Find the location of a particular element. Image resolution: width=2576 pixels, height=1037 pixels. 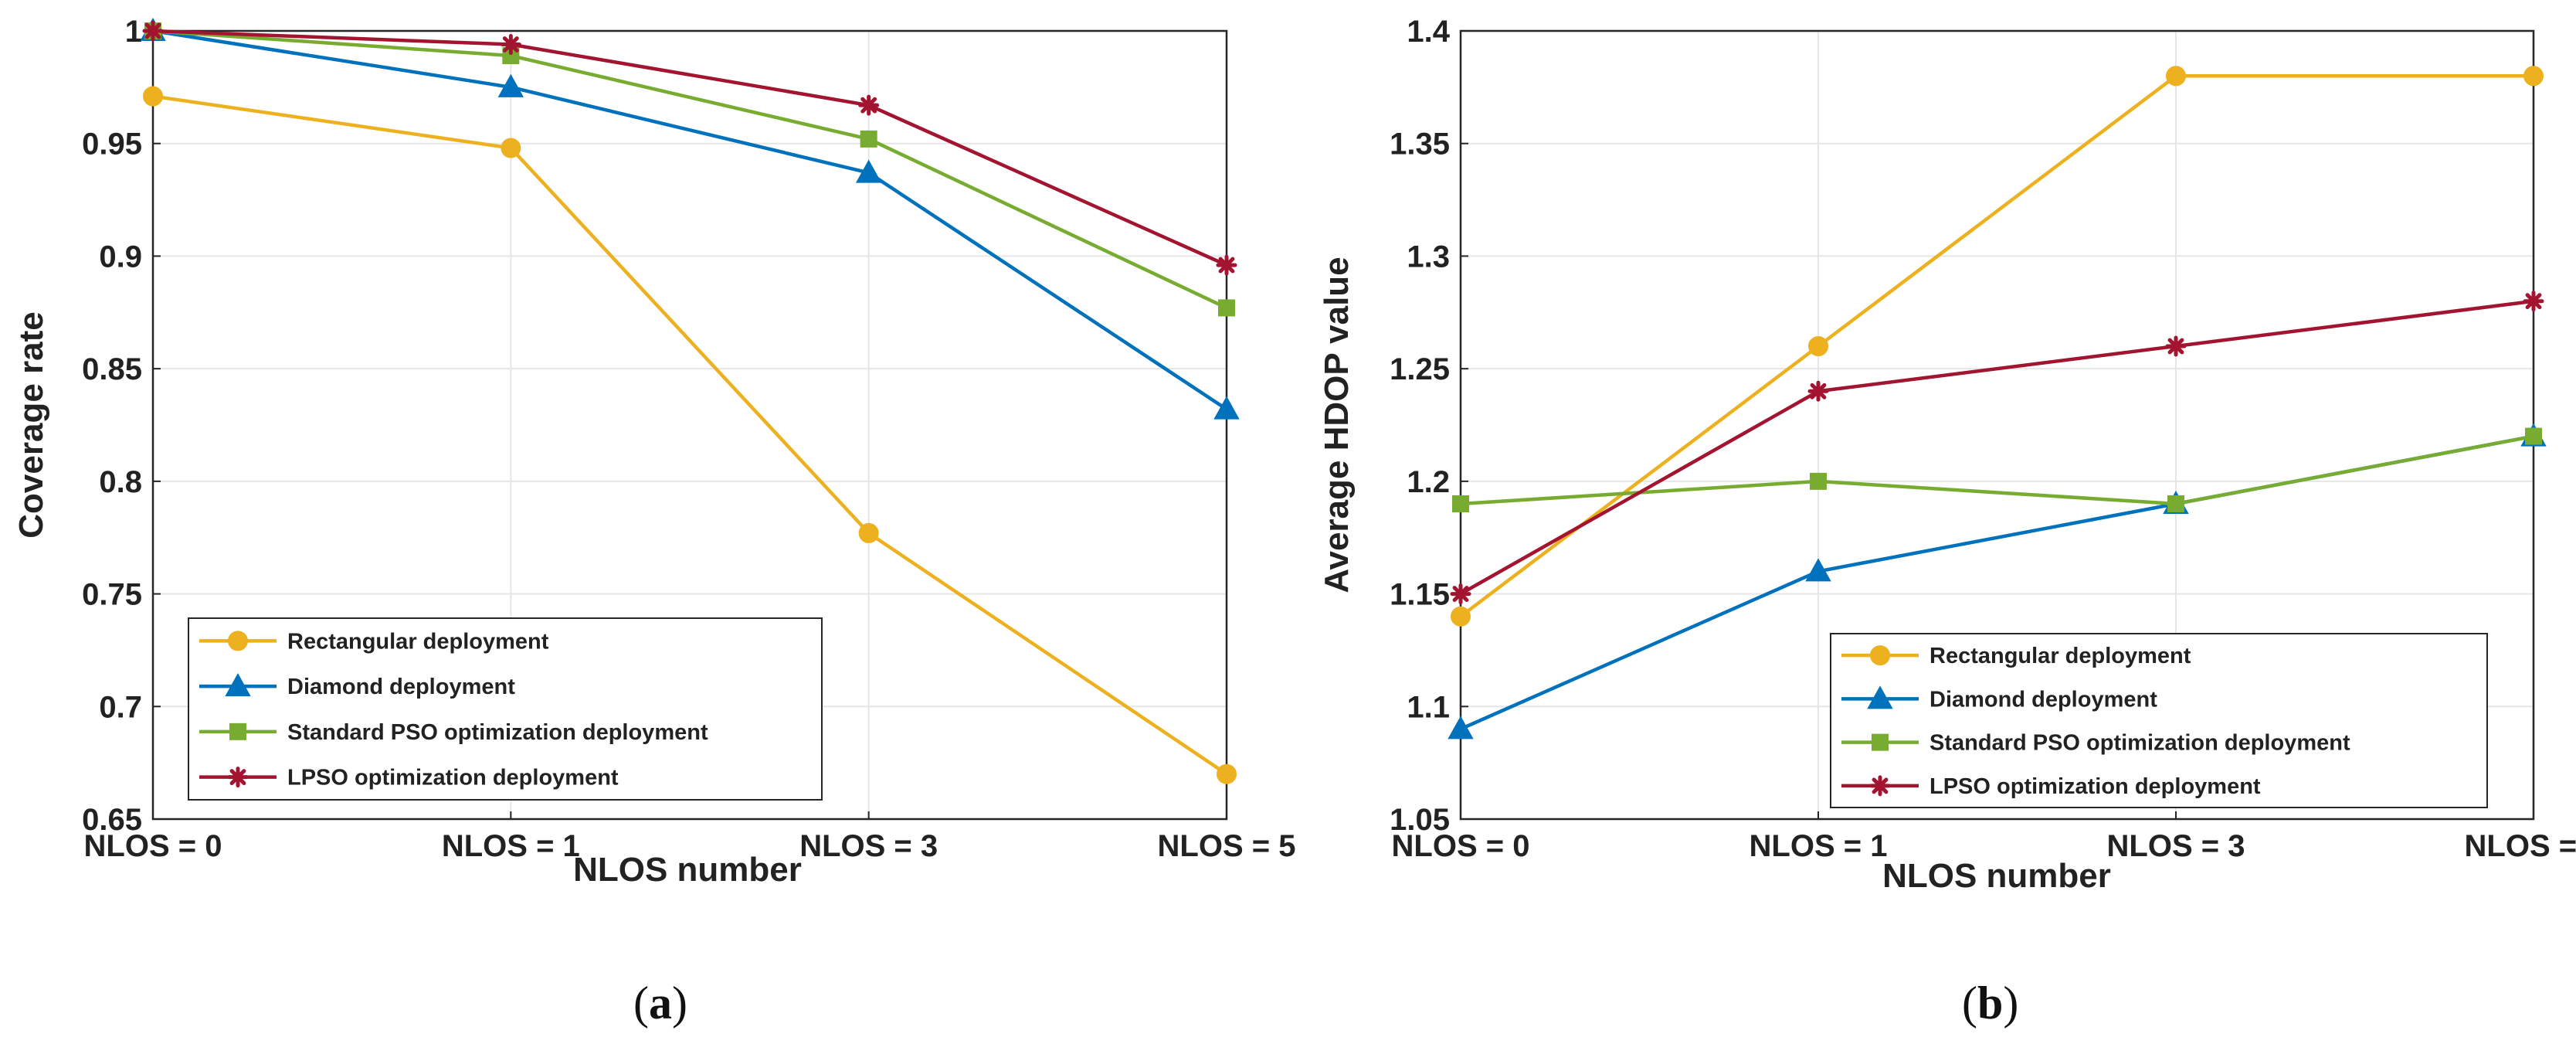

caption-letter: a is located at coordinates (660, 1003).